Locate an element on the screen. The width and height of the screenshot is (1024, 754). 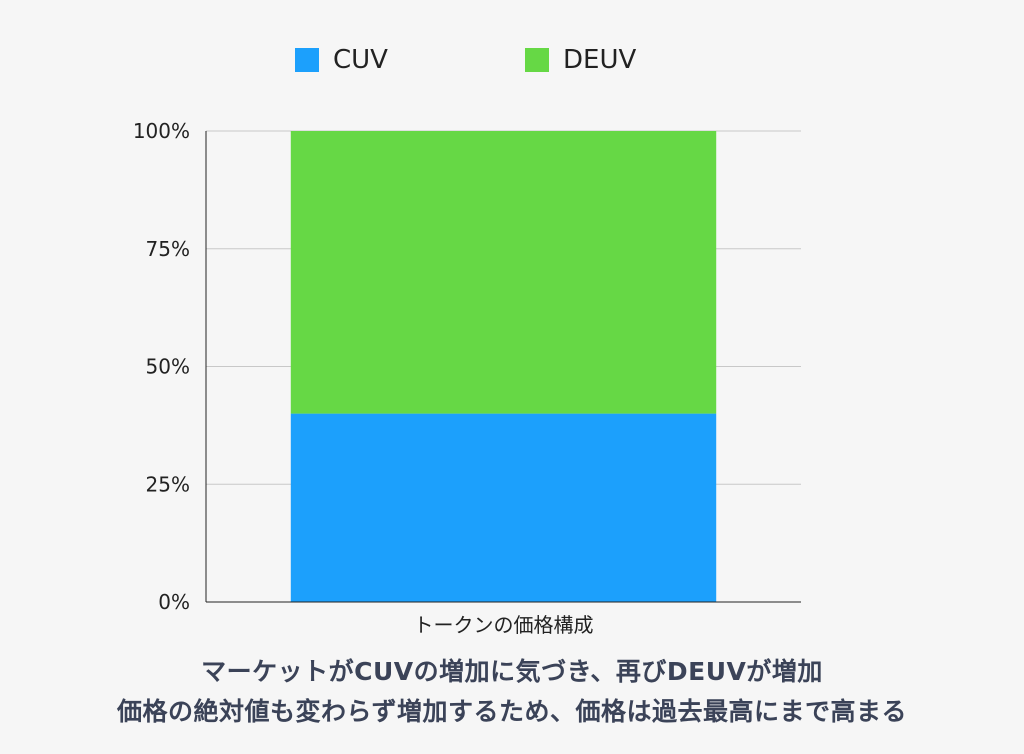
legend-label-deuv: DEUV is located at coordinates (600, 60).